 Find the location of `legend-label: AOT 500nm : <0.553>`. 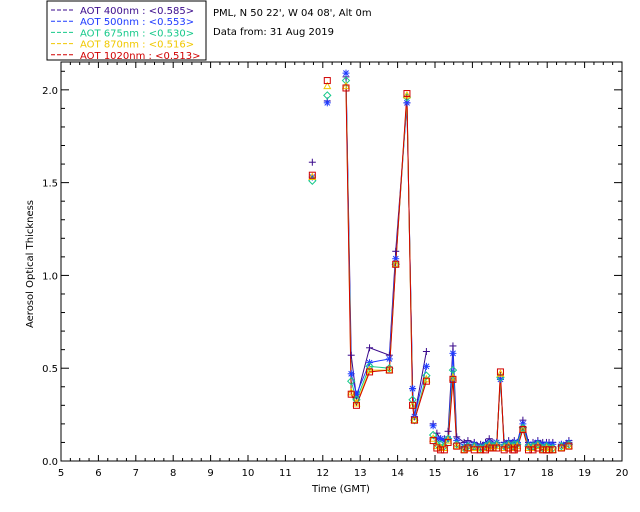

legend-label: AOT 500nm : <0.553> is located at coordinates (137, 22).